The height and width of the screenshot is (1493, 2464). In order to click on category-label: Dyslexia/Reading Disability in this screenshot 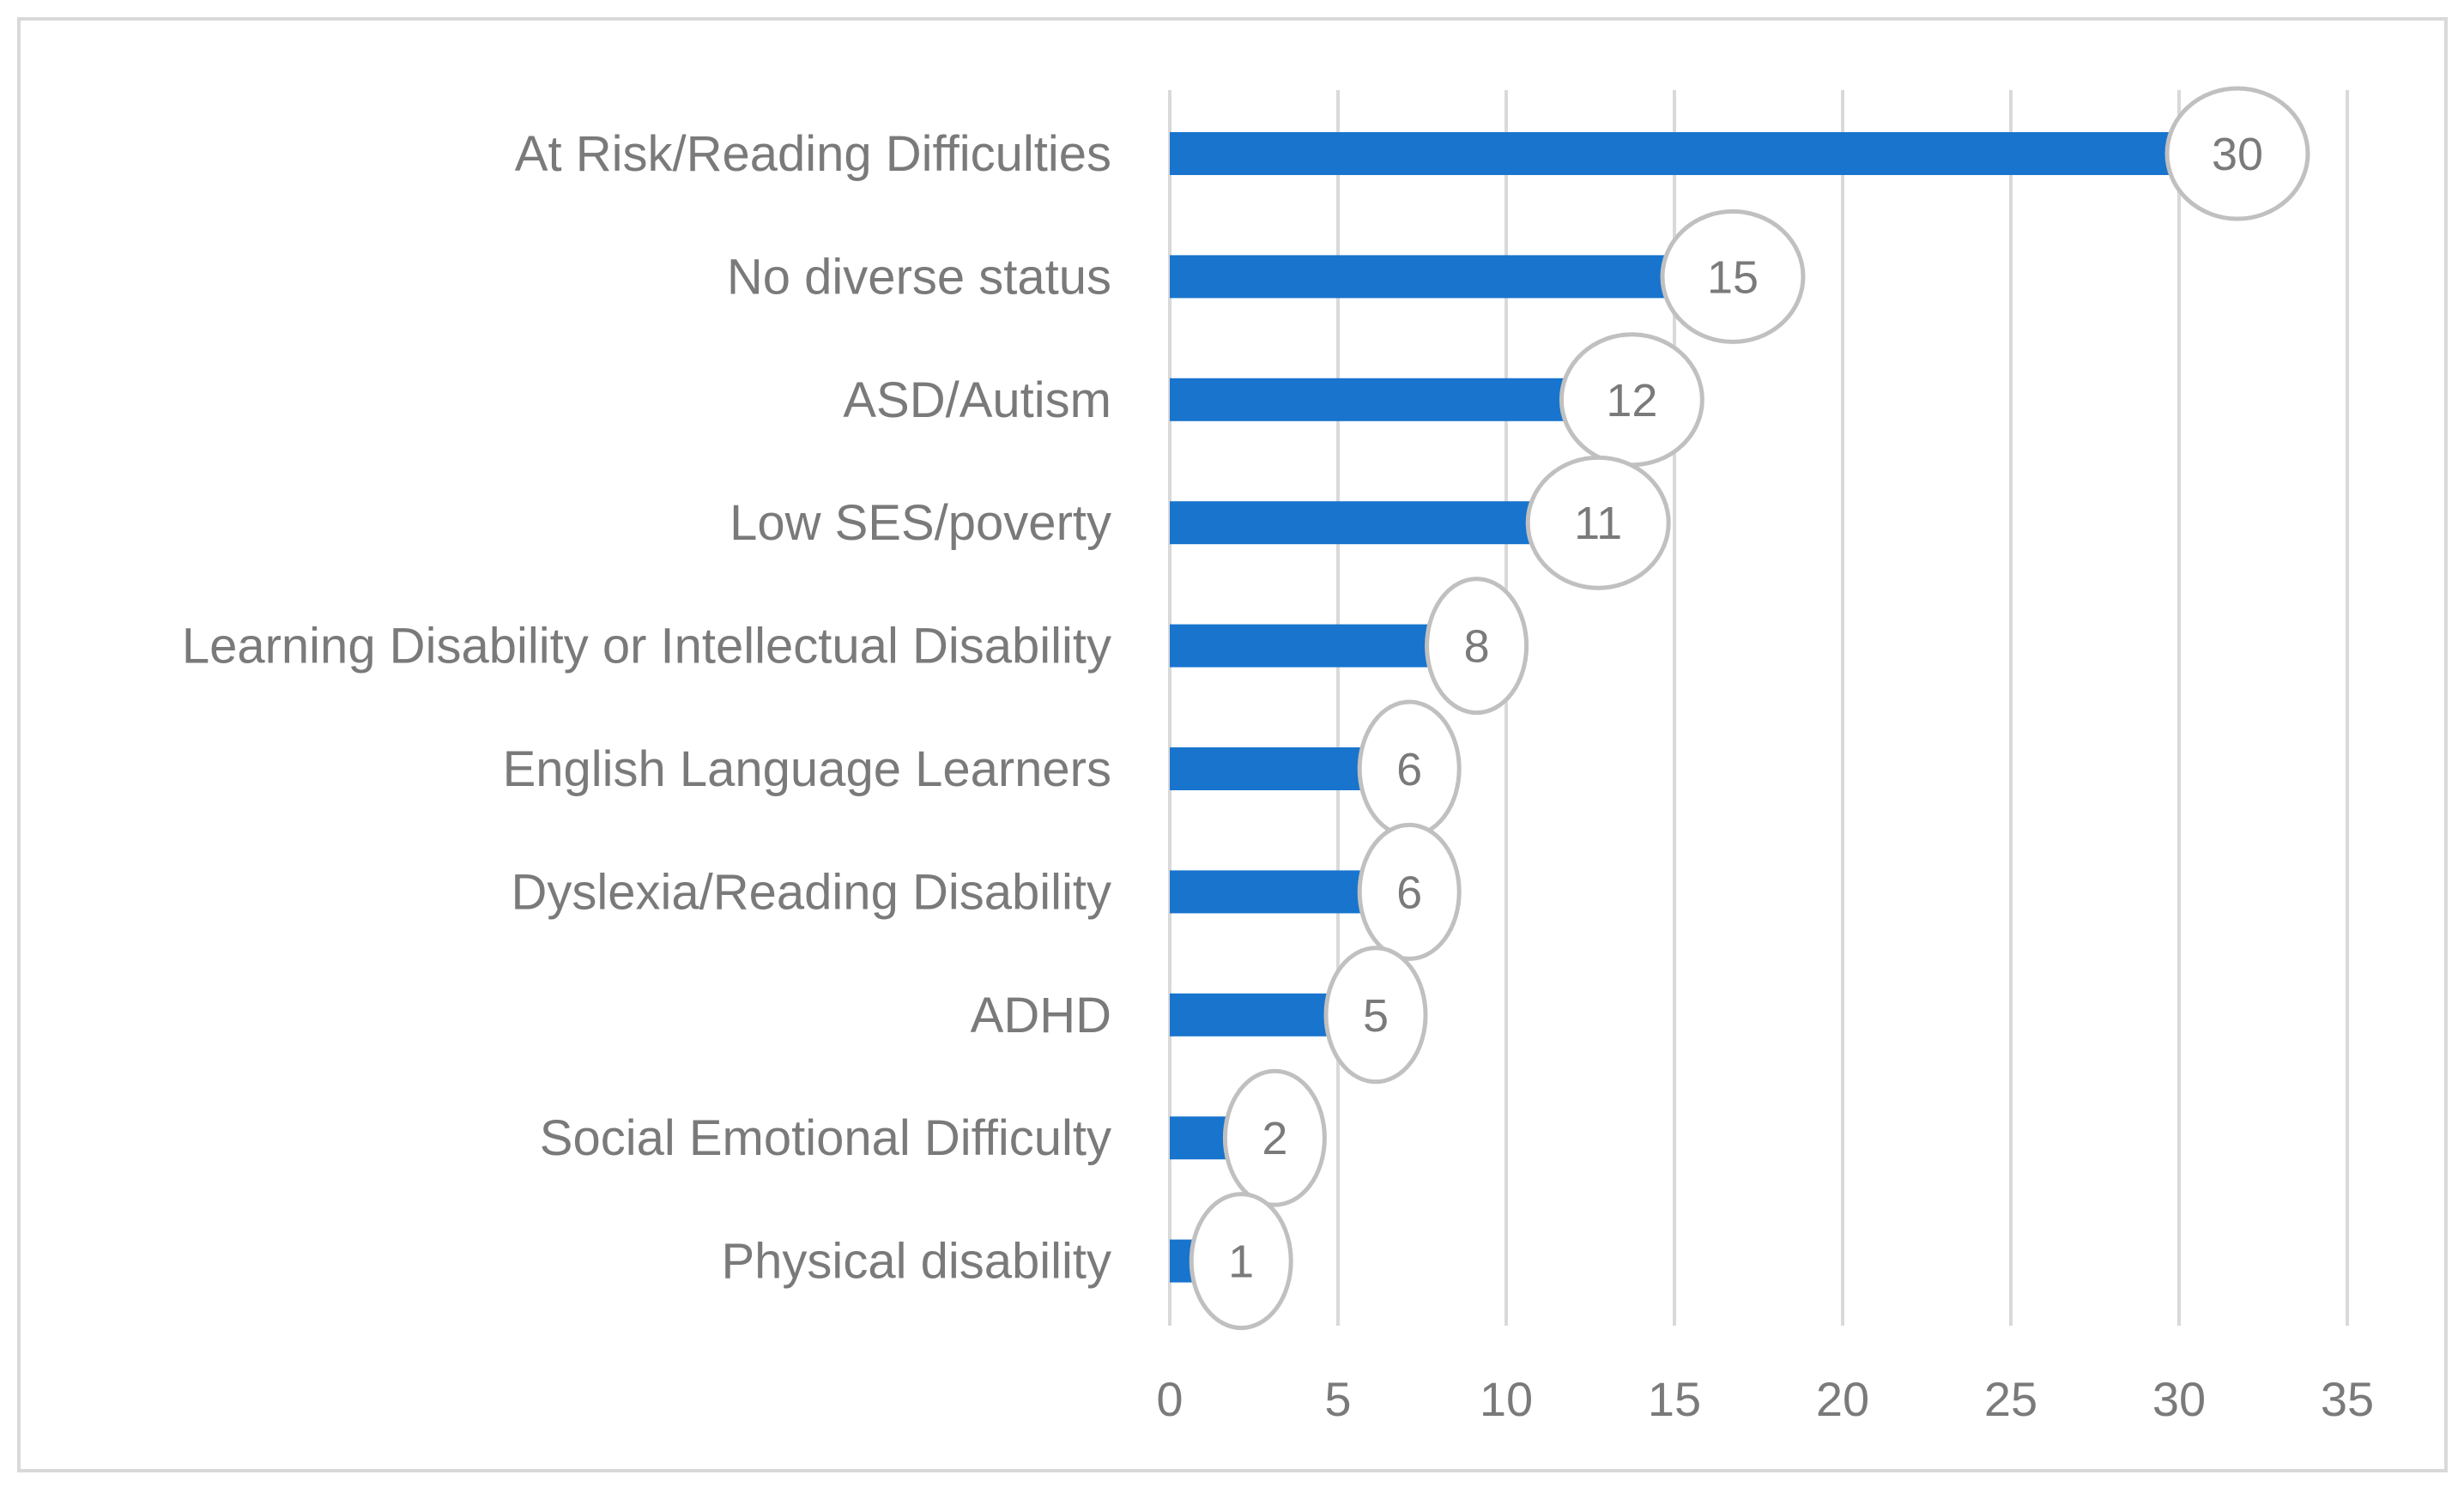, I will do `click(811, 892)`.